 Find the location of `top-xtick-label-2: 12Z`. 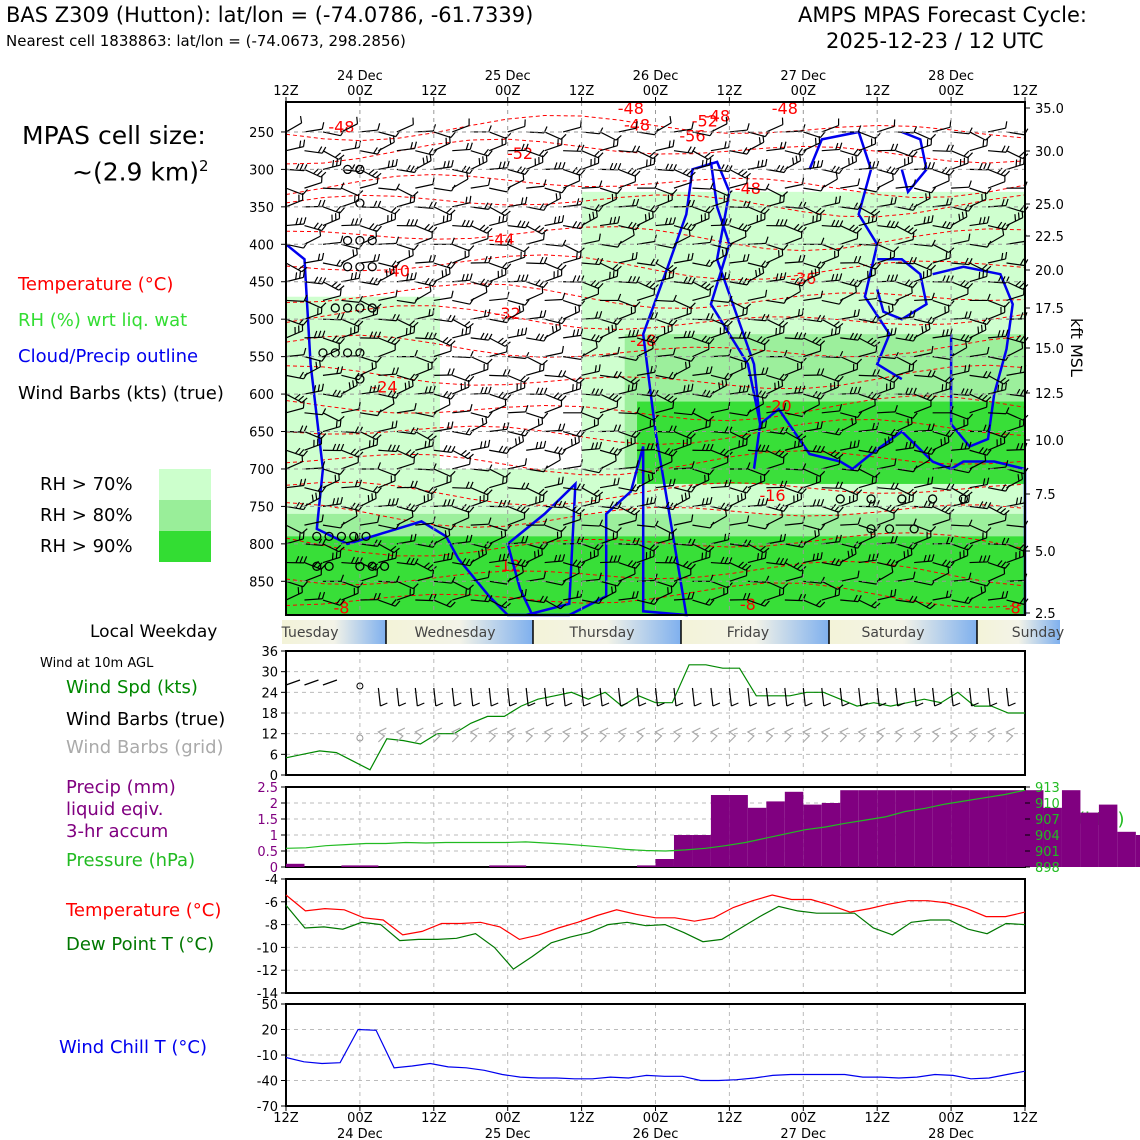

top-xtick-label-2: 12Z is located at coordinates (434, 91).